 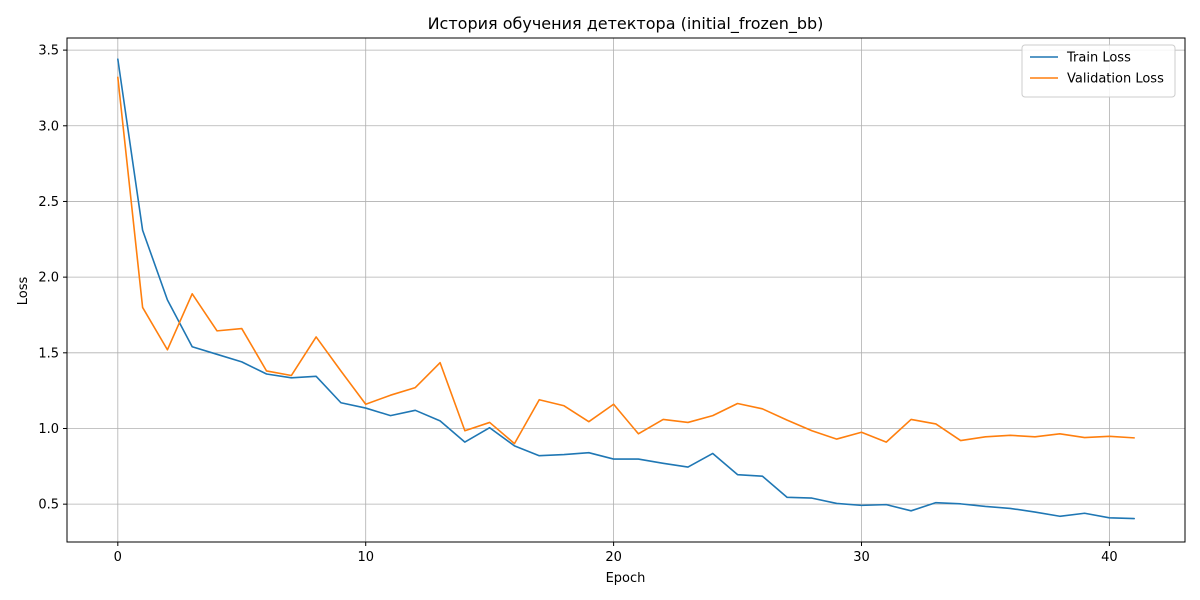 I want to click on legend: Train Loss Validation Loss, so click(x=1098, y=71).